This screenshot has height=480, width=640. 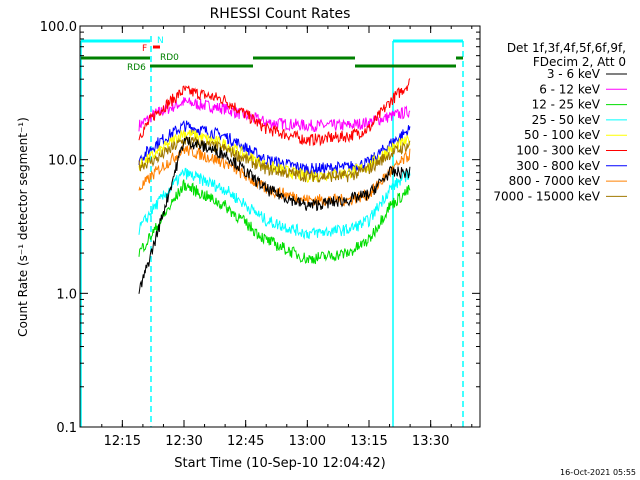 I want to click on legend-entry-label: 12 - 25 keV, so click(x=566, y=105).